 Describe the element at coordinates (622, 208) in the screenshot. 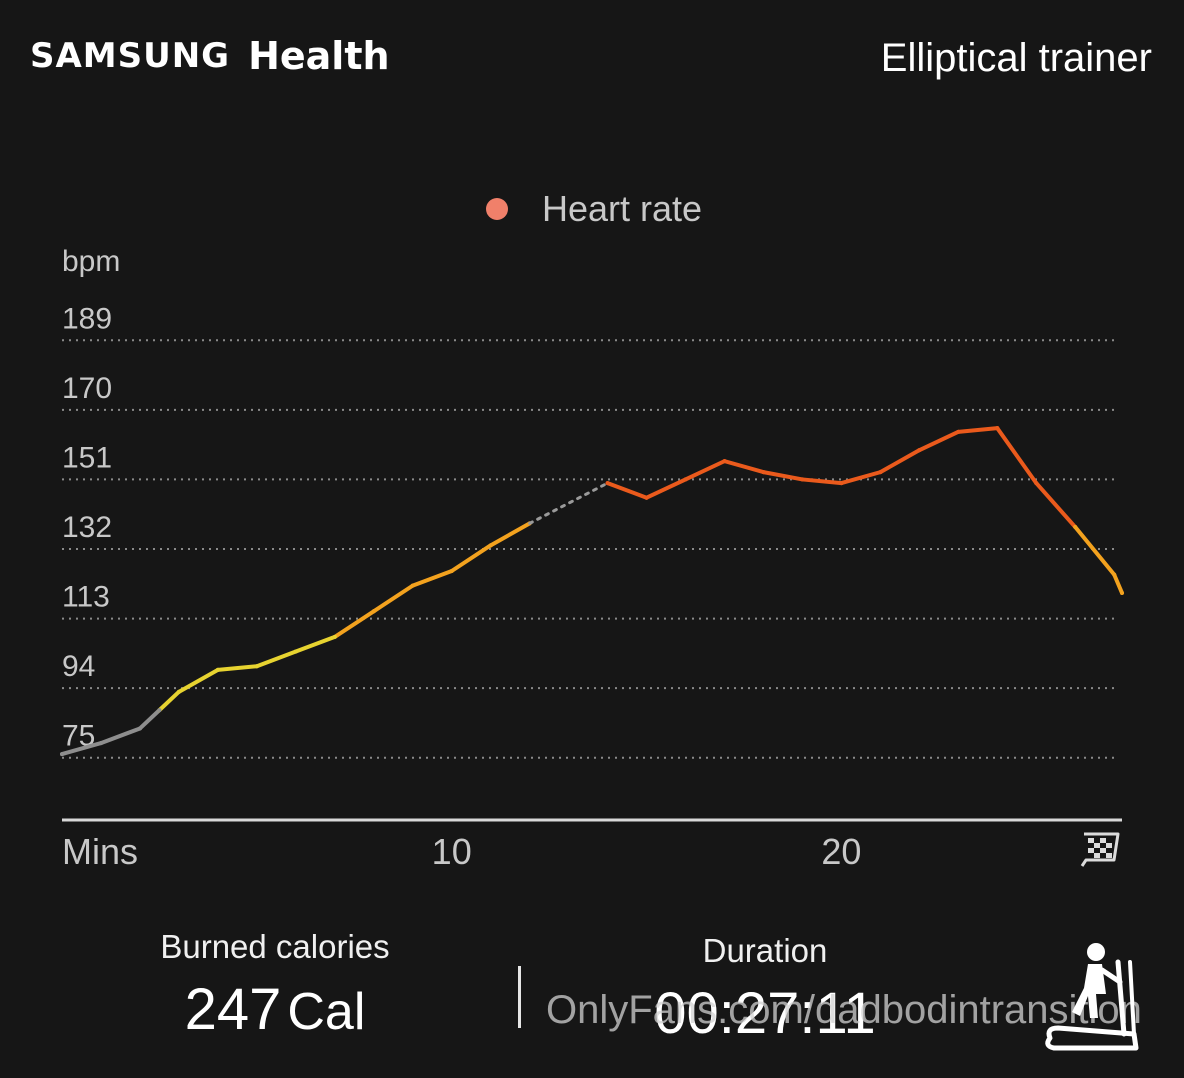

I see `legend-label: Heart rate` at that location.